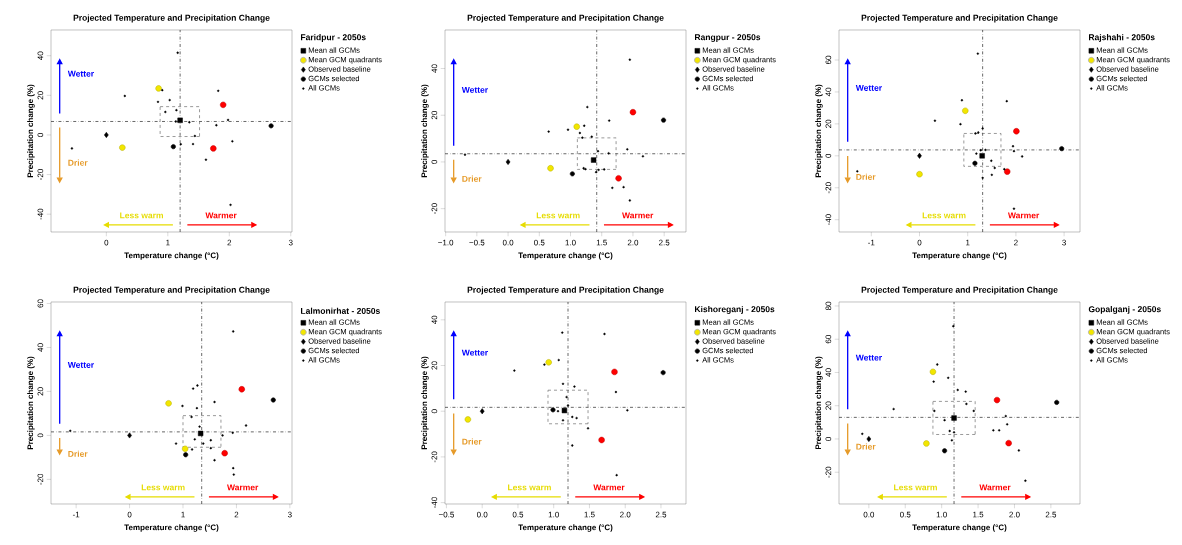 This screenshot has width=1182, height=545. I want to click on legend-title: Kishoreganj - 2050s, so click(735, 309).